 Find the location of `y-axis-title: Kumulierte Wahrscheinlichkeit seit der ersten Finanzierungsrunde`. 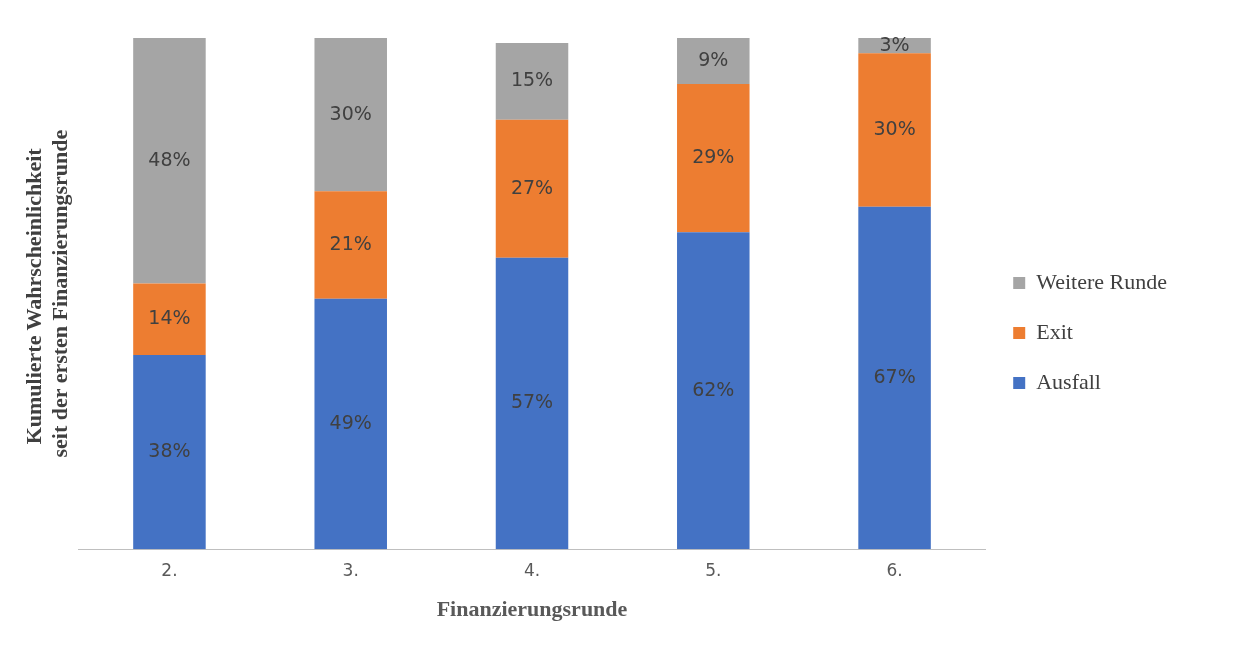

y-axis-title: Kumulierte Wahrscheinlichkeit seit der ersten Finanzierungsrunde is located at coordinates (46, 293).